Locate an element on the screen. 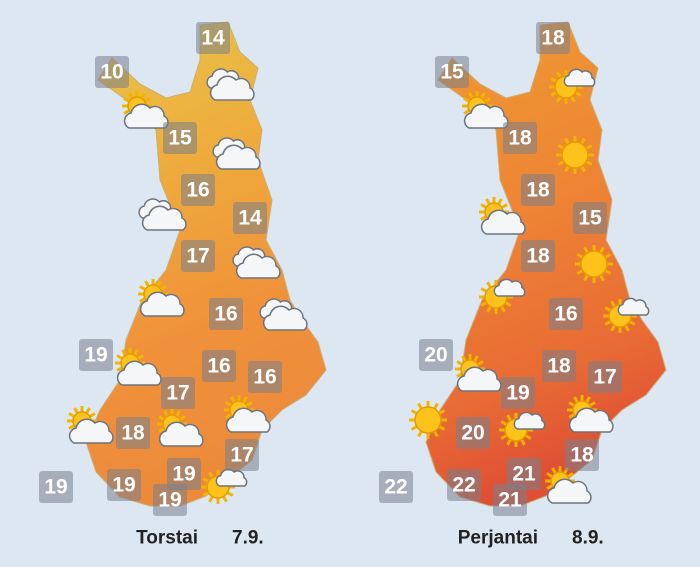 The width and height of the screenshot is (700, 567). temperature: 16 is located at coordinates (218, 366).